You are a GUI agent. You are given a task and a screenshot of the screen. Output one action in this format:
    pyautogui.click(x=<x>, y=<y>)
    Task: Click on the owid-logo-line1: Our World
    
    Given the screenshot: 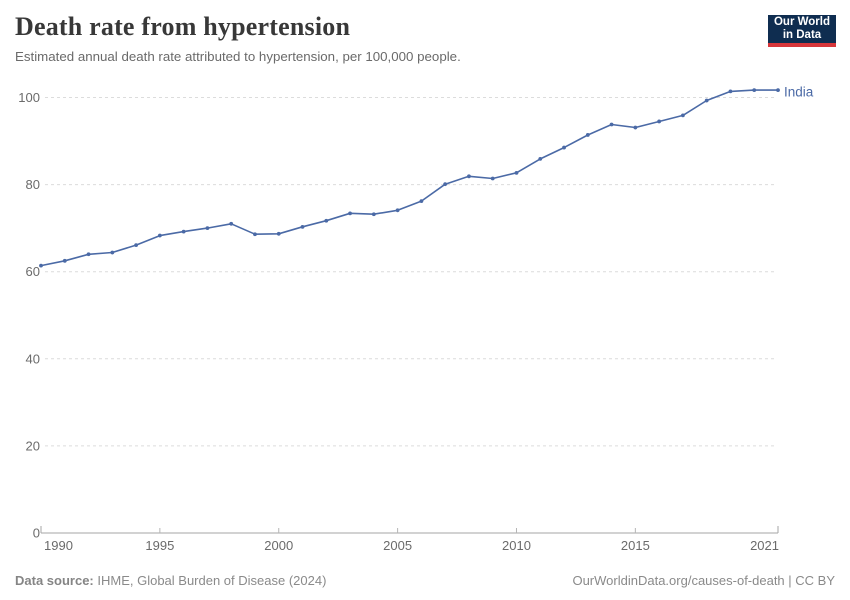 What is the action you would take?
    pyautogui.click(x=801, y=22)
    